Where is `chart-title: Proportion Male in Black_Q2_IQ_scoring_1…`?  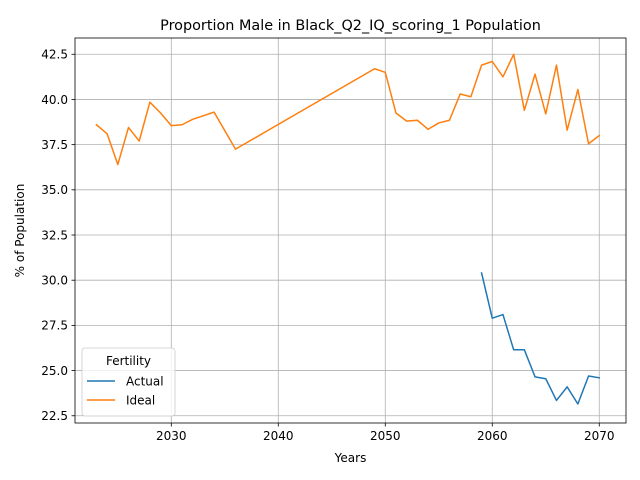
chart-title: Proportion Male in Black_Q2_IQ_scoring_1… is located at coordinates (350, 26).